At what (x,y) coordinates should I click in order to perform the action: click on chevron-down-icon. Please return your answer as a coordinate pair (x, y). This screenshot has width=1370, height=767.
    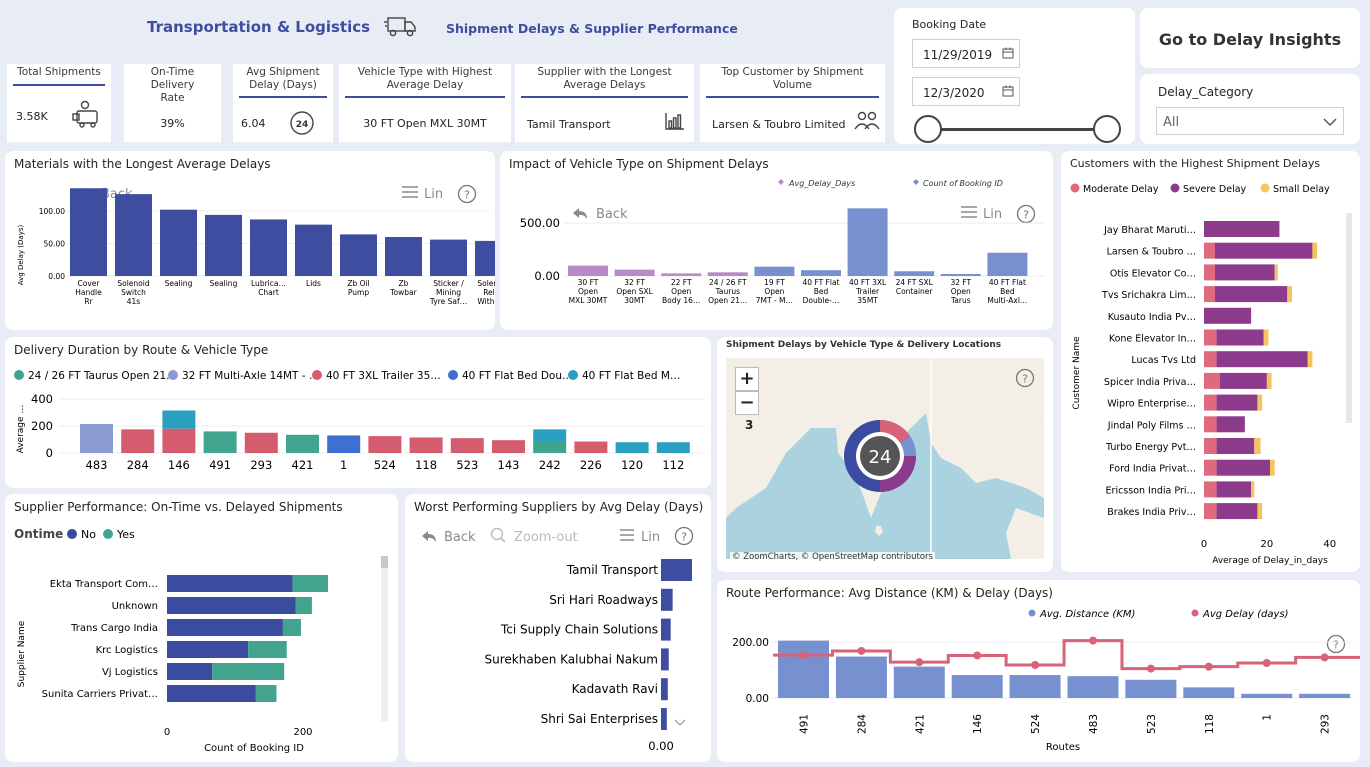
    Looking at the image, I should click on (680, 722).